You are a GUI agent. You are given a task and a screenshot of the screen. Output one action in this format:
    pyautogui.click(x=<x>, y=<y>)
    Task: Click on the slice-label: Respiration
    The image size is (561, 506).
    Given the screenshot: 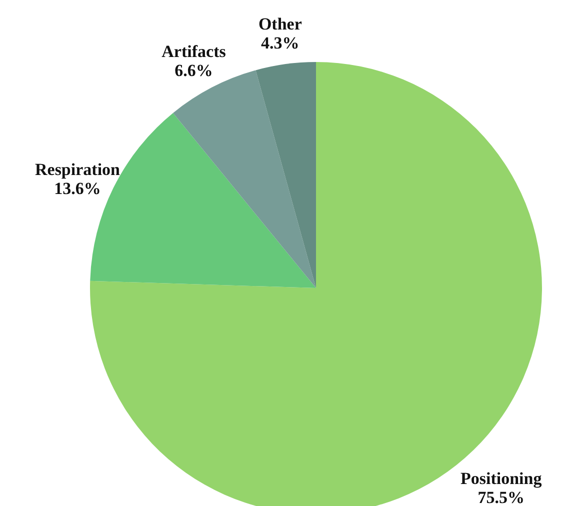 What is the action you would take?
    pyautogui.click(x=77, y=170)
    